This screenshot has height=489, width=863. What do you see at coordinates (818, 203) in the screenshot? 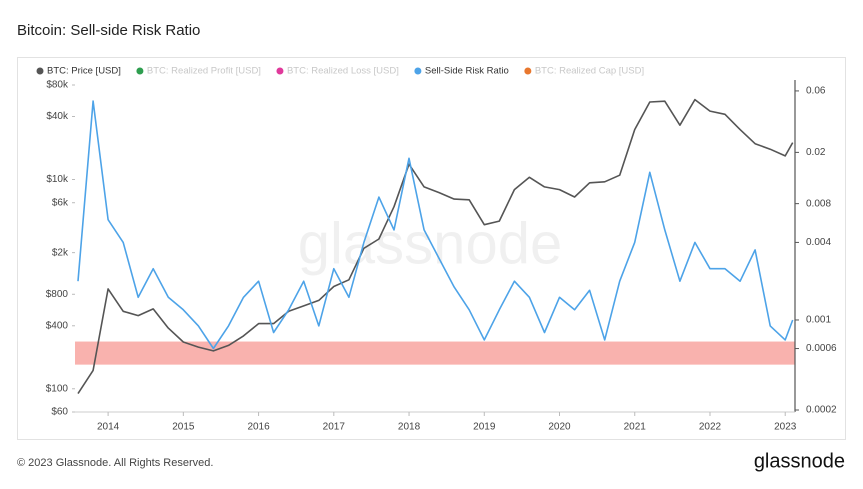
I see `y2-tick-label: 0.008` at bounding box center [818, 203].